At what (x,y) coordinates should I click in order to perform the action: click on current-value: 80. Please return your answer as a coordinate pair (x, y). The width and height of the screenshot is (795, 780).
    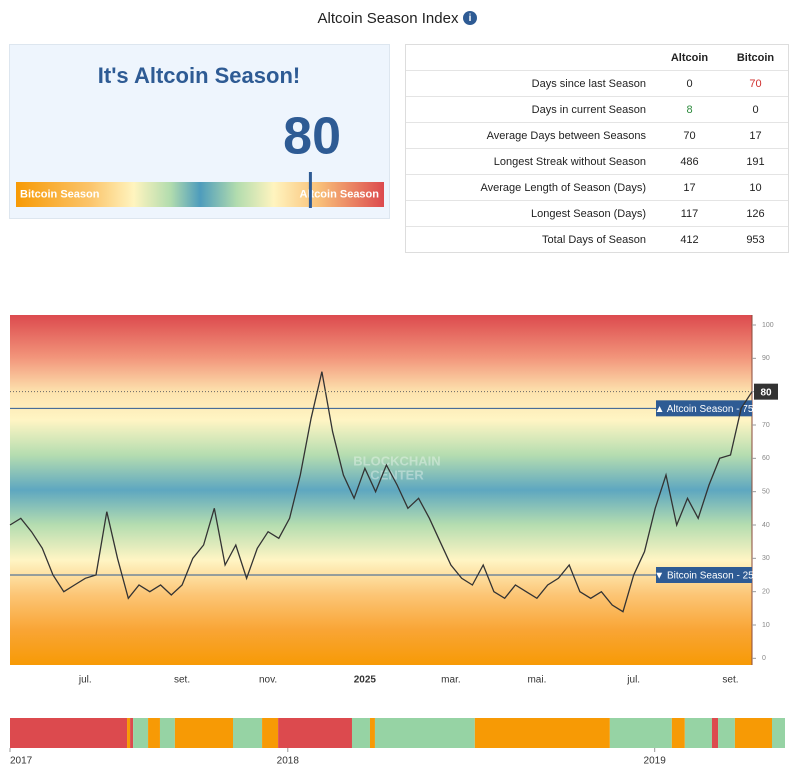
    Looking at the image, I should click on (766, 392).